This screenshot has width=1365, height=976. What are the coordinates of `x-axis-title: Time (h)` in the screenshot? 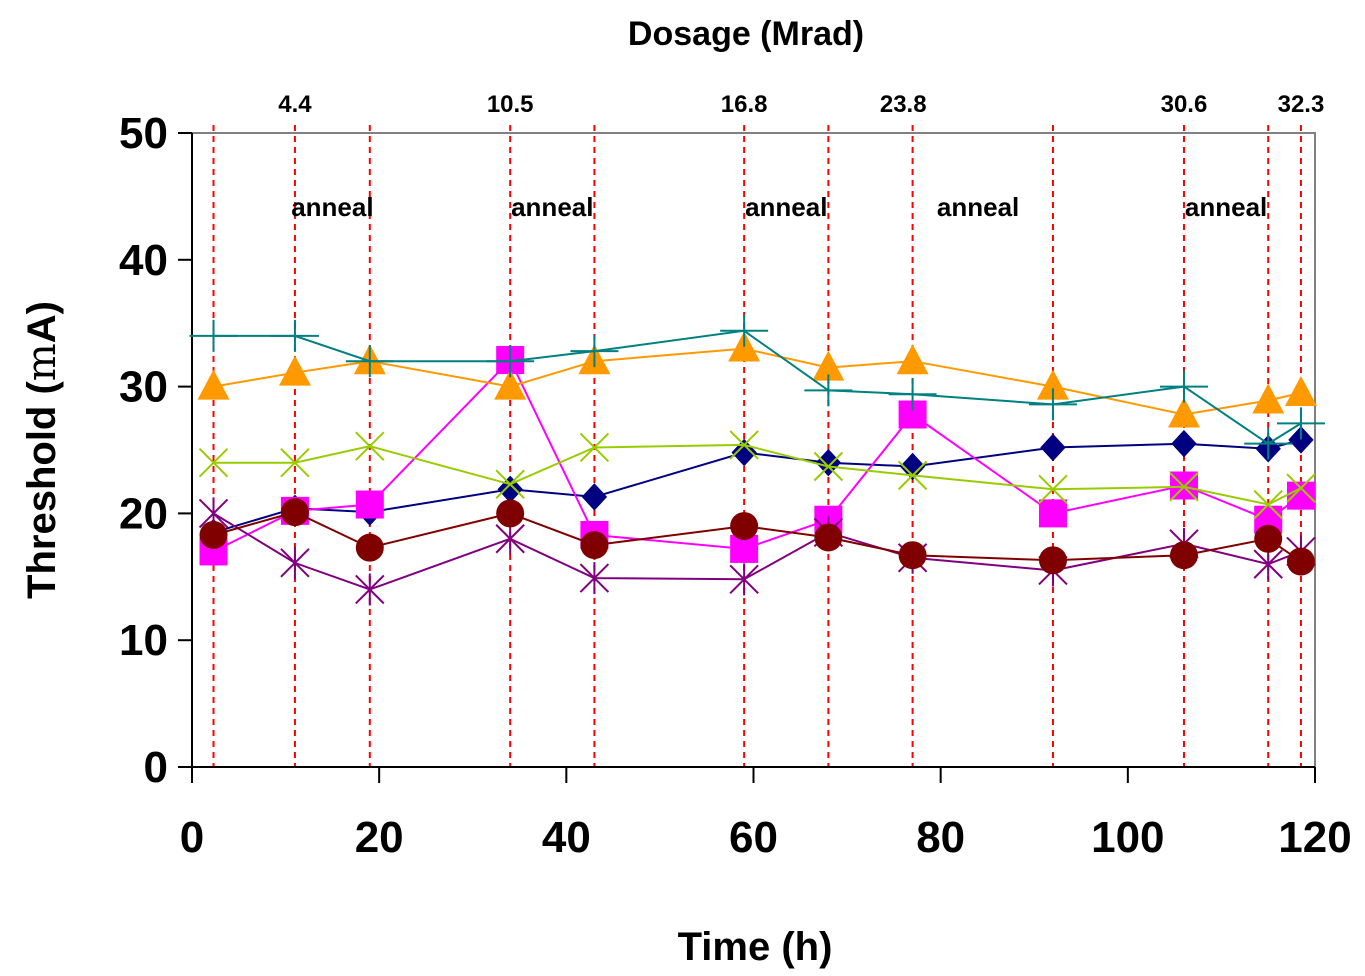 It's located at (755, 947).